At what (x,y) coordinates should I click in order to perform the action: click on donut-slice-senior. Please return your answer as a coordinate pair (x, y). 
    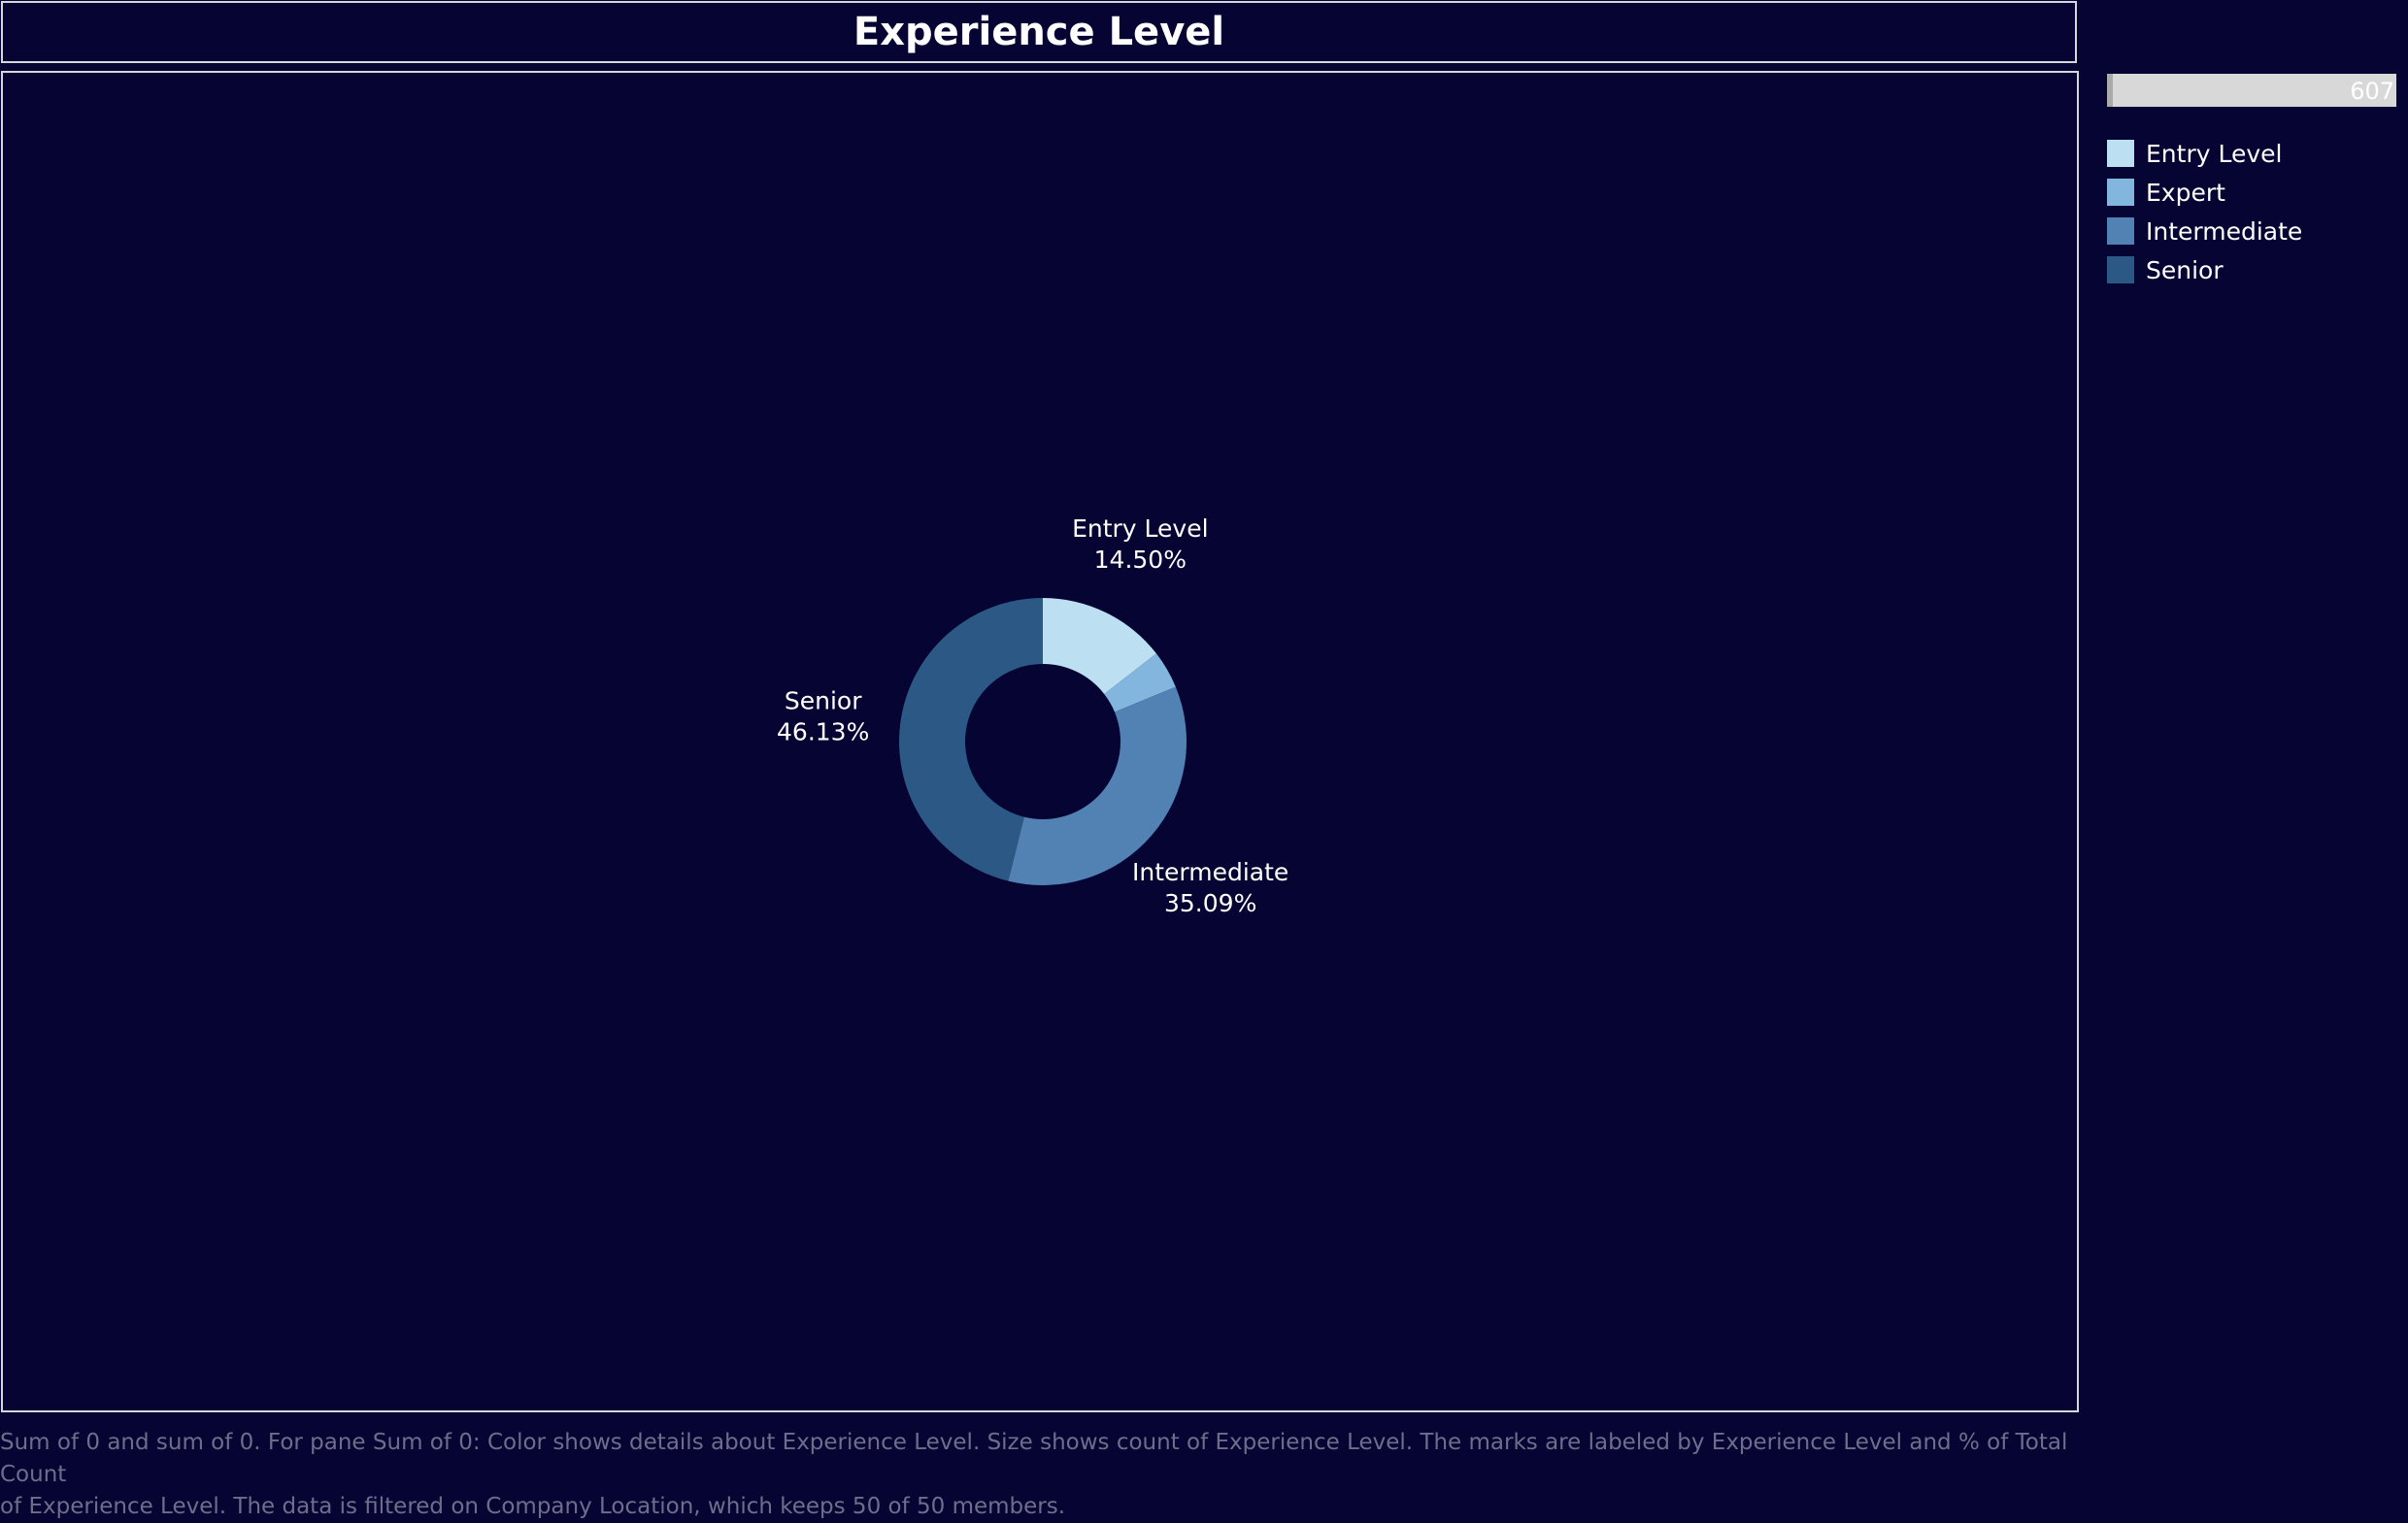
    Looking at the image, I should click on (971, 739).